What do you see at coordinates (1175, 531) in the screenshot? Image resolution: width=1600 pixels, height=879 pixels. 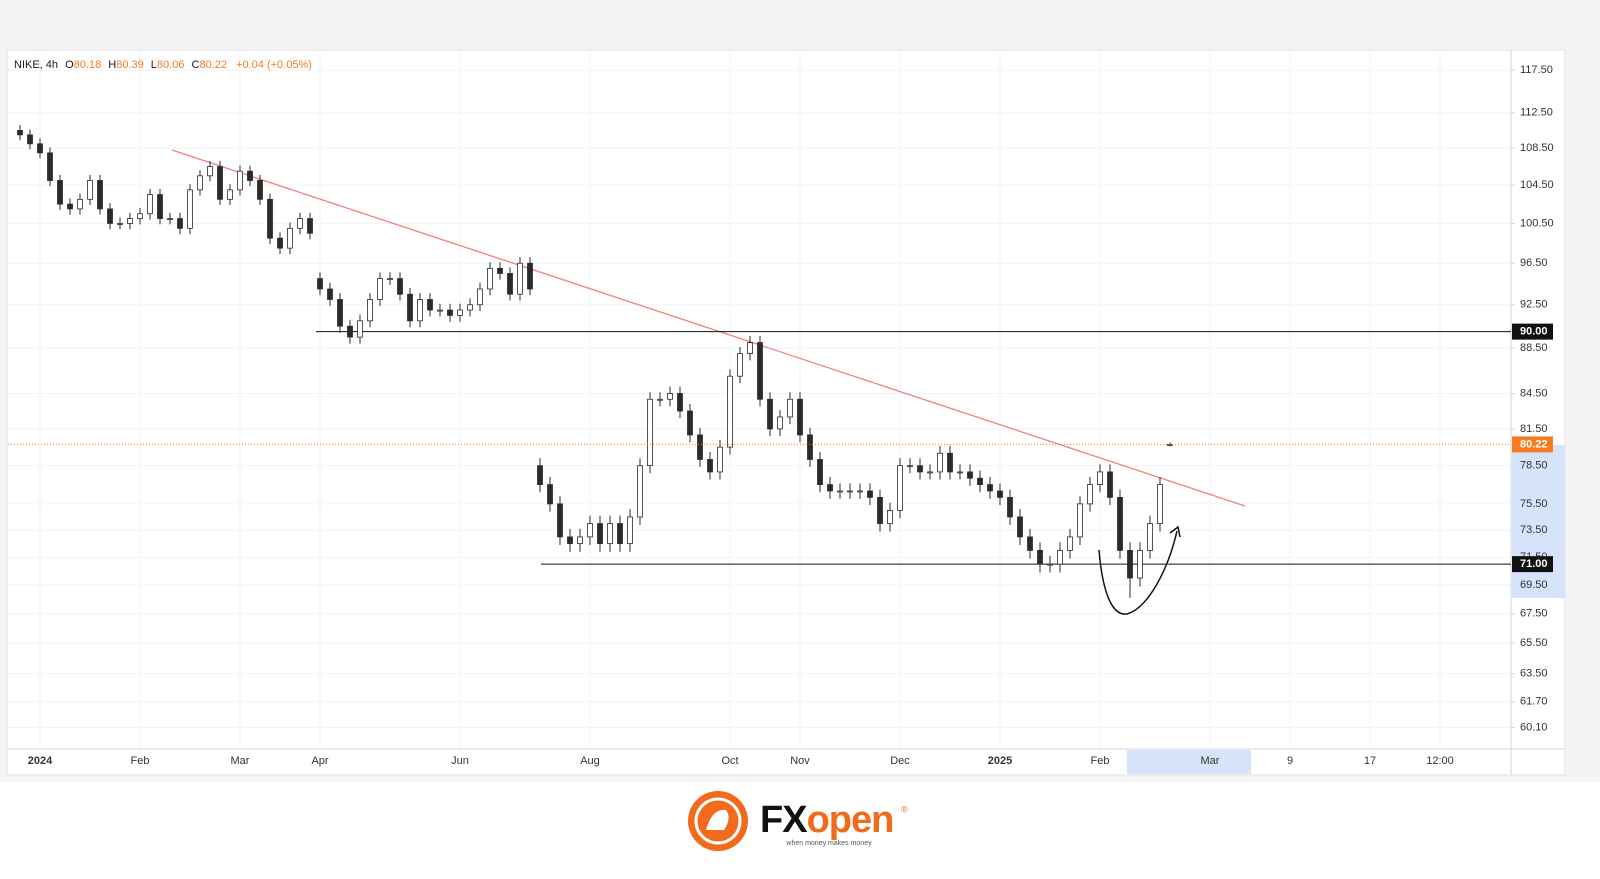 I see `arrow-head` at bounding box center [1175, 531].